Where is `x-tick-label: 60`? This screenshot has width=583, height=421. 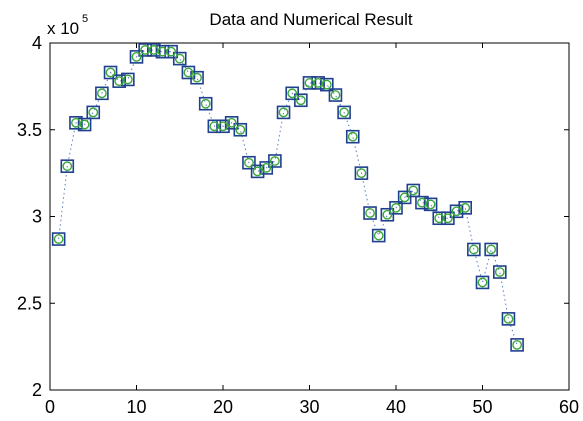 x-tick-label: 60 is located at coordinates (569, 407).